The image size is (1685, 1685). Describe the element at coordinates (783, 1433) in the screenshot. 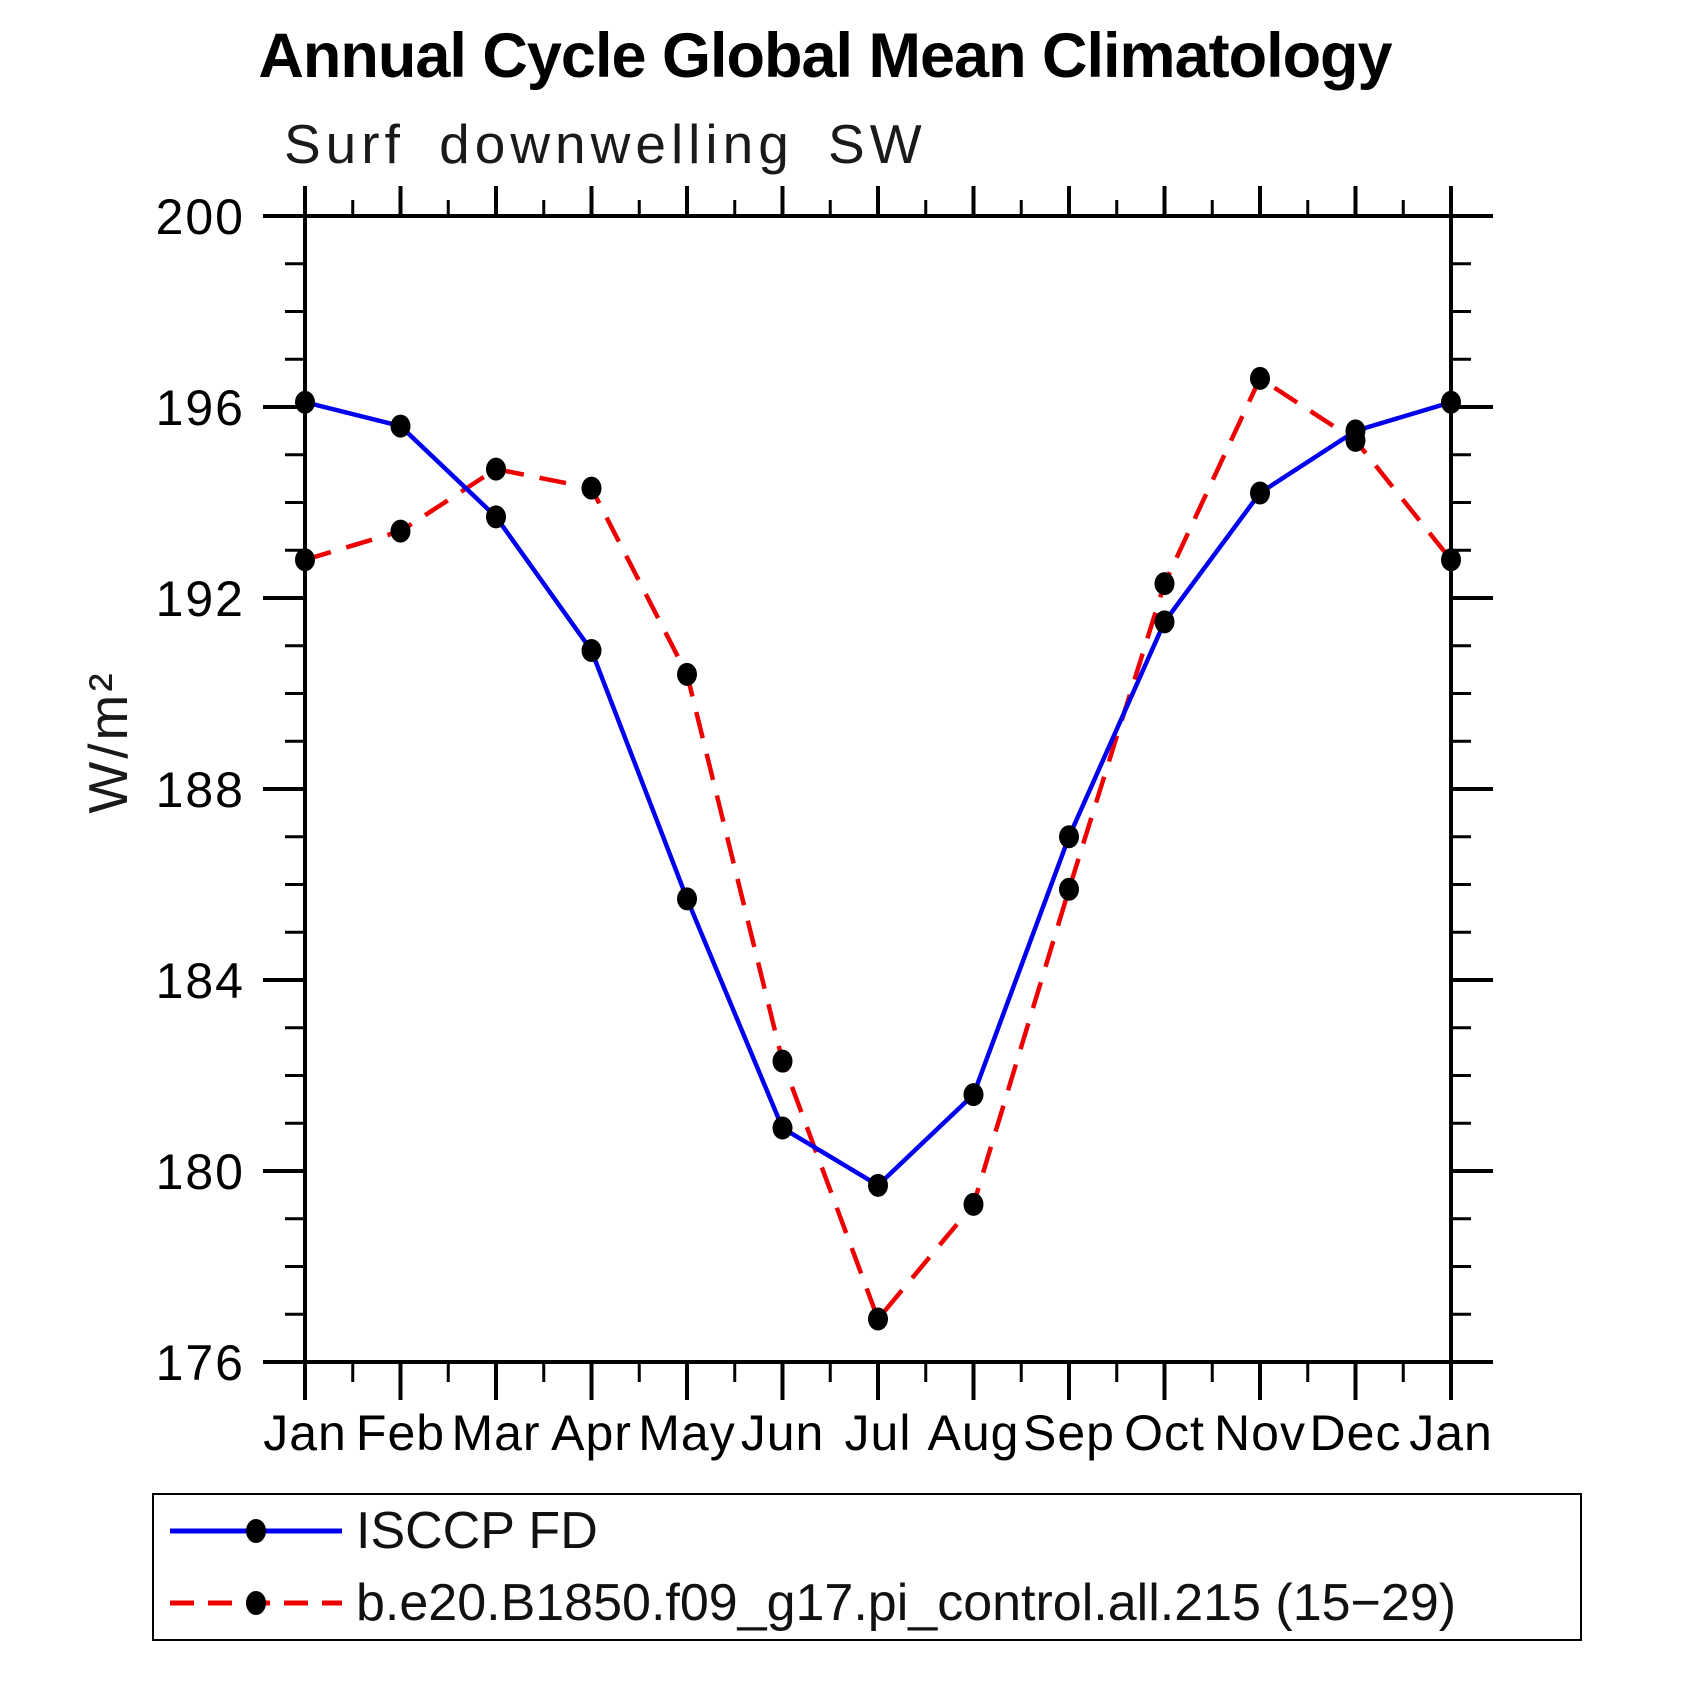

I see `x-tick-label: Jun` at that location.